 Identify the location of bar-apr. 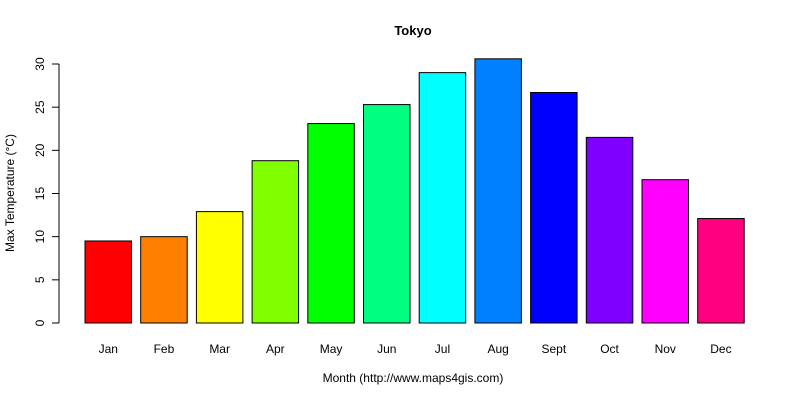
(275, 242).